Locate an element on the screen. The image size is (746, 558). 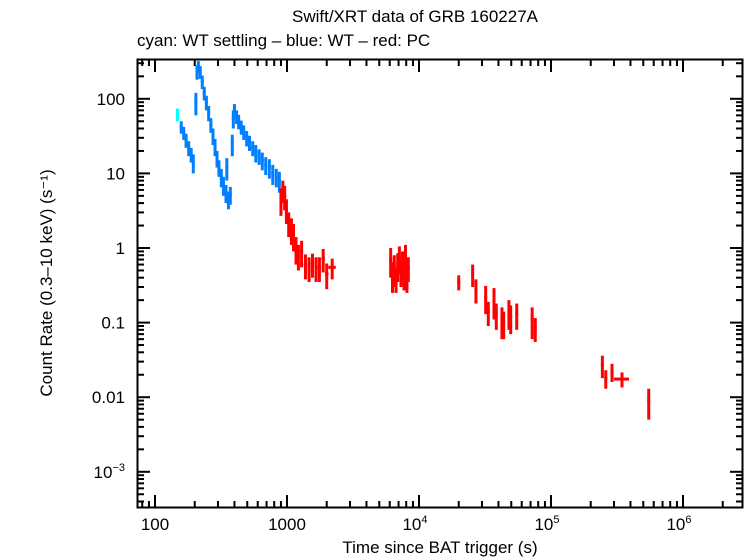
x-axis-label: Time since BAT trigger (s) is located at coordinates (439, 547).